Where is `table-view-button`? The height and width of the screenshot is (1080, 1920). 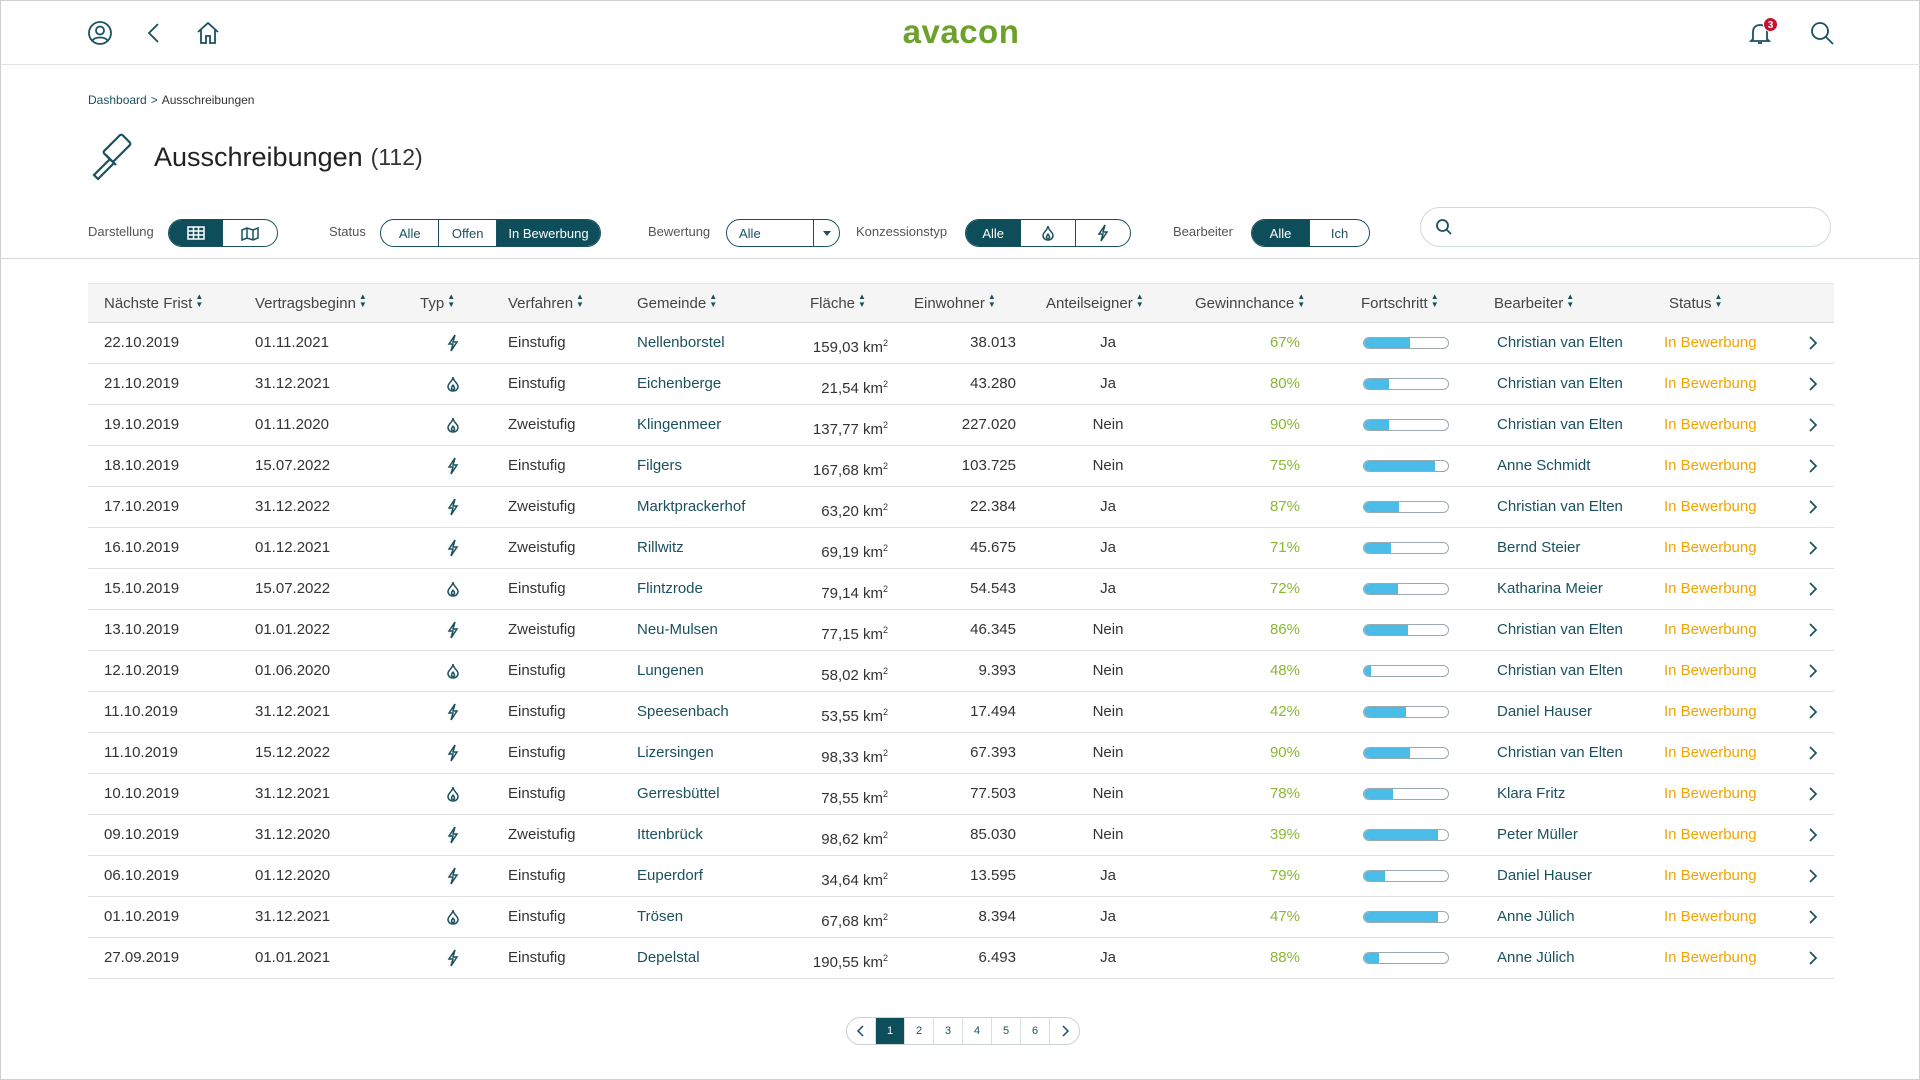
table-view-button is located at coordinates (196, 233).